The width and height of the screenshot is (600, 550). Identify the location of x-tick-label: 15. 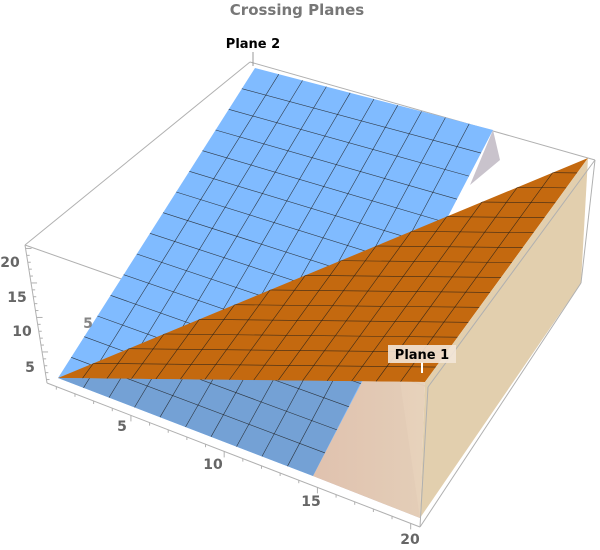
(310, 502).